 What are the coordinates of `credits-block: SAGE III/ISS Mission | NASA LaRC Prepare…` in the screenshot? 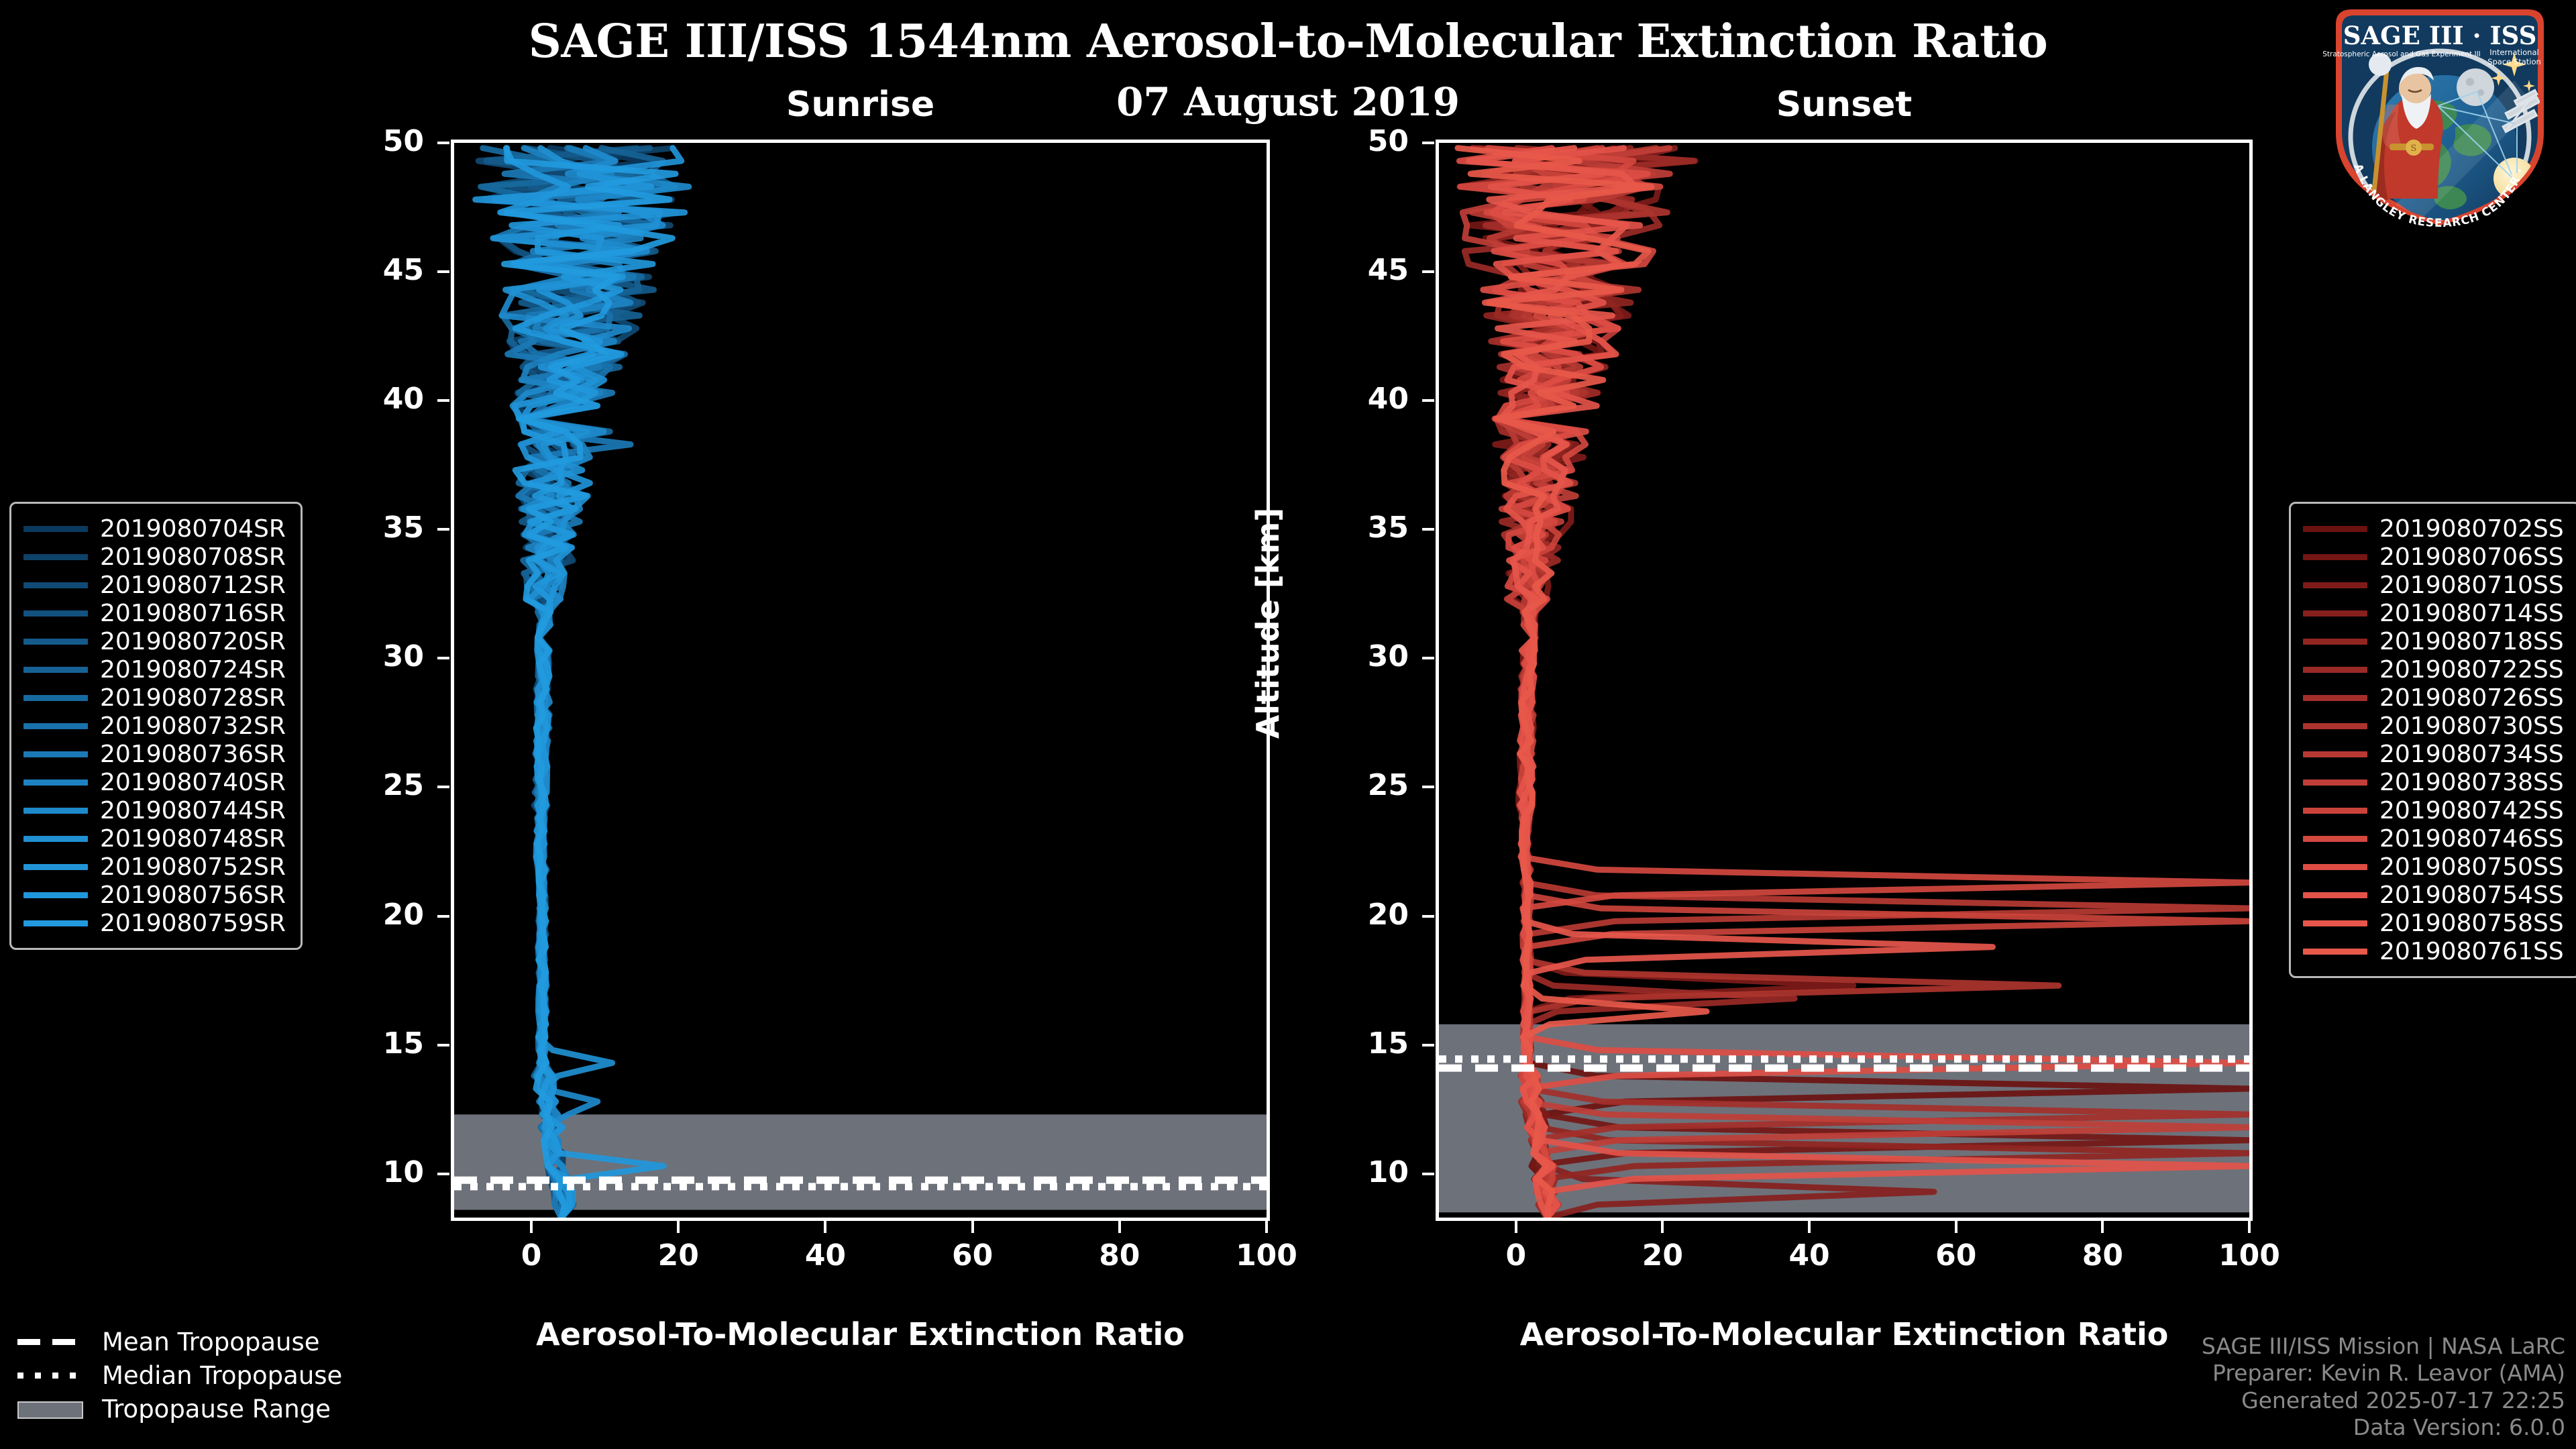 It's located at (2383, 1387).